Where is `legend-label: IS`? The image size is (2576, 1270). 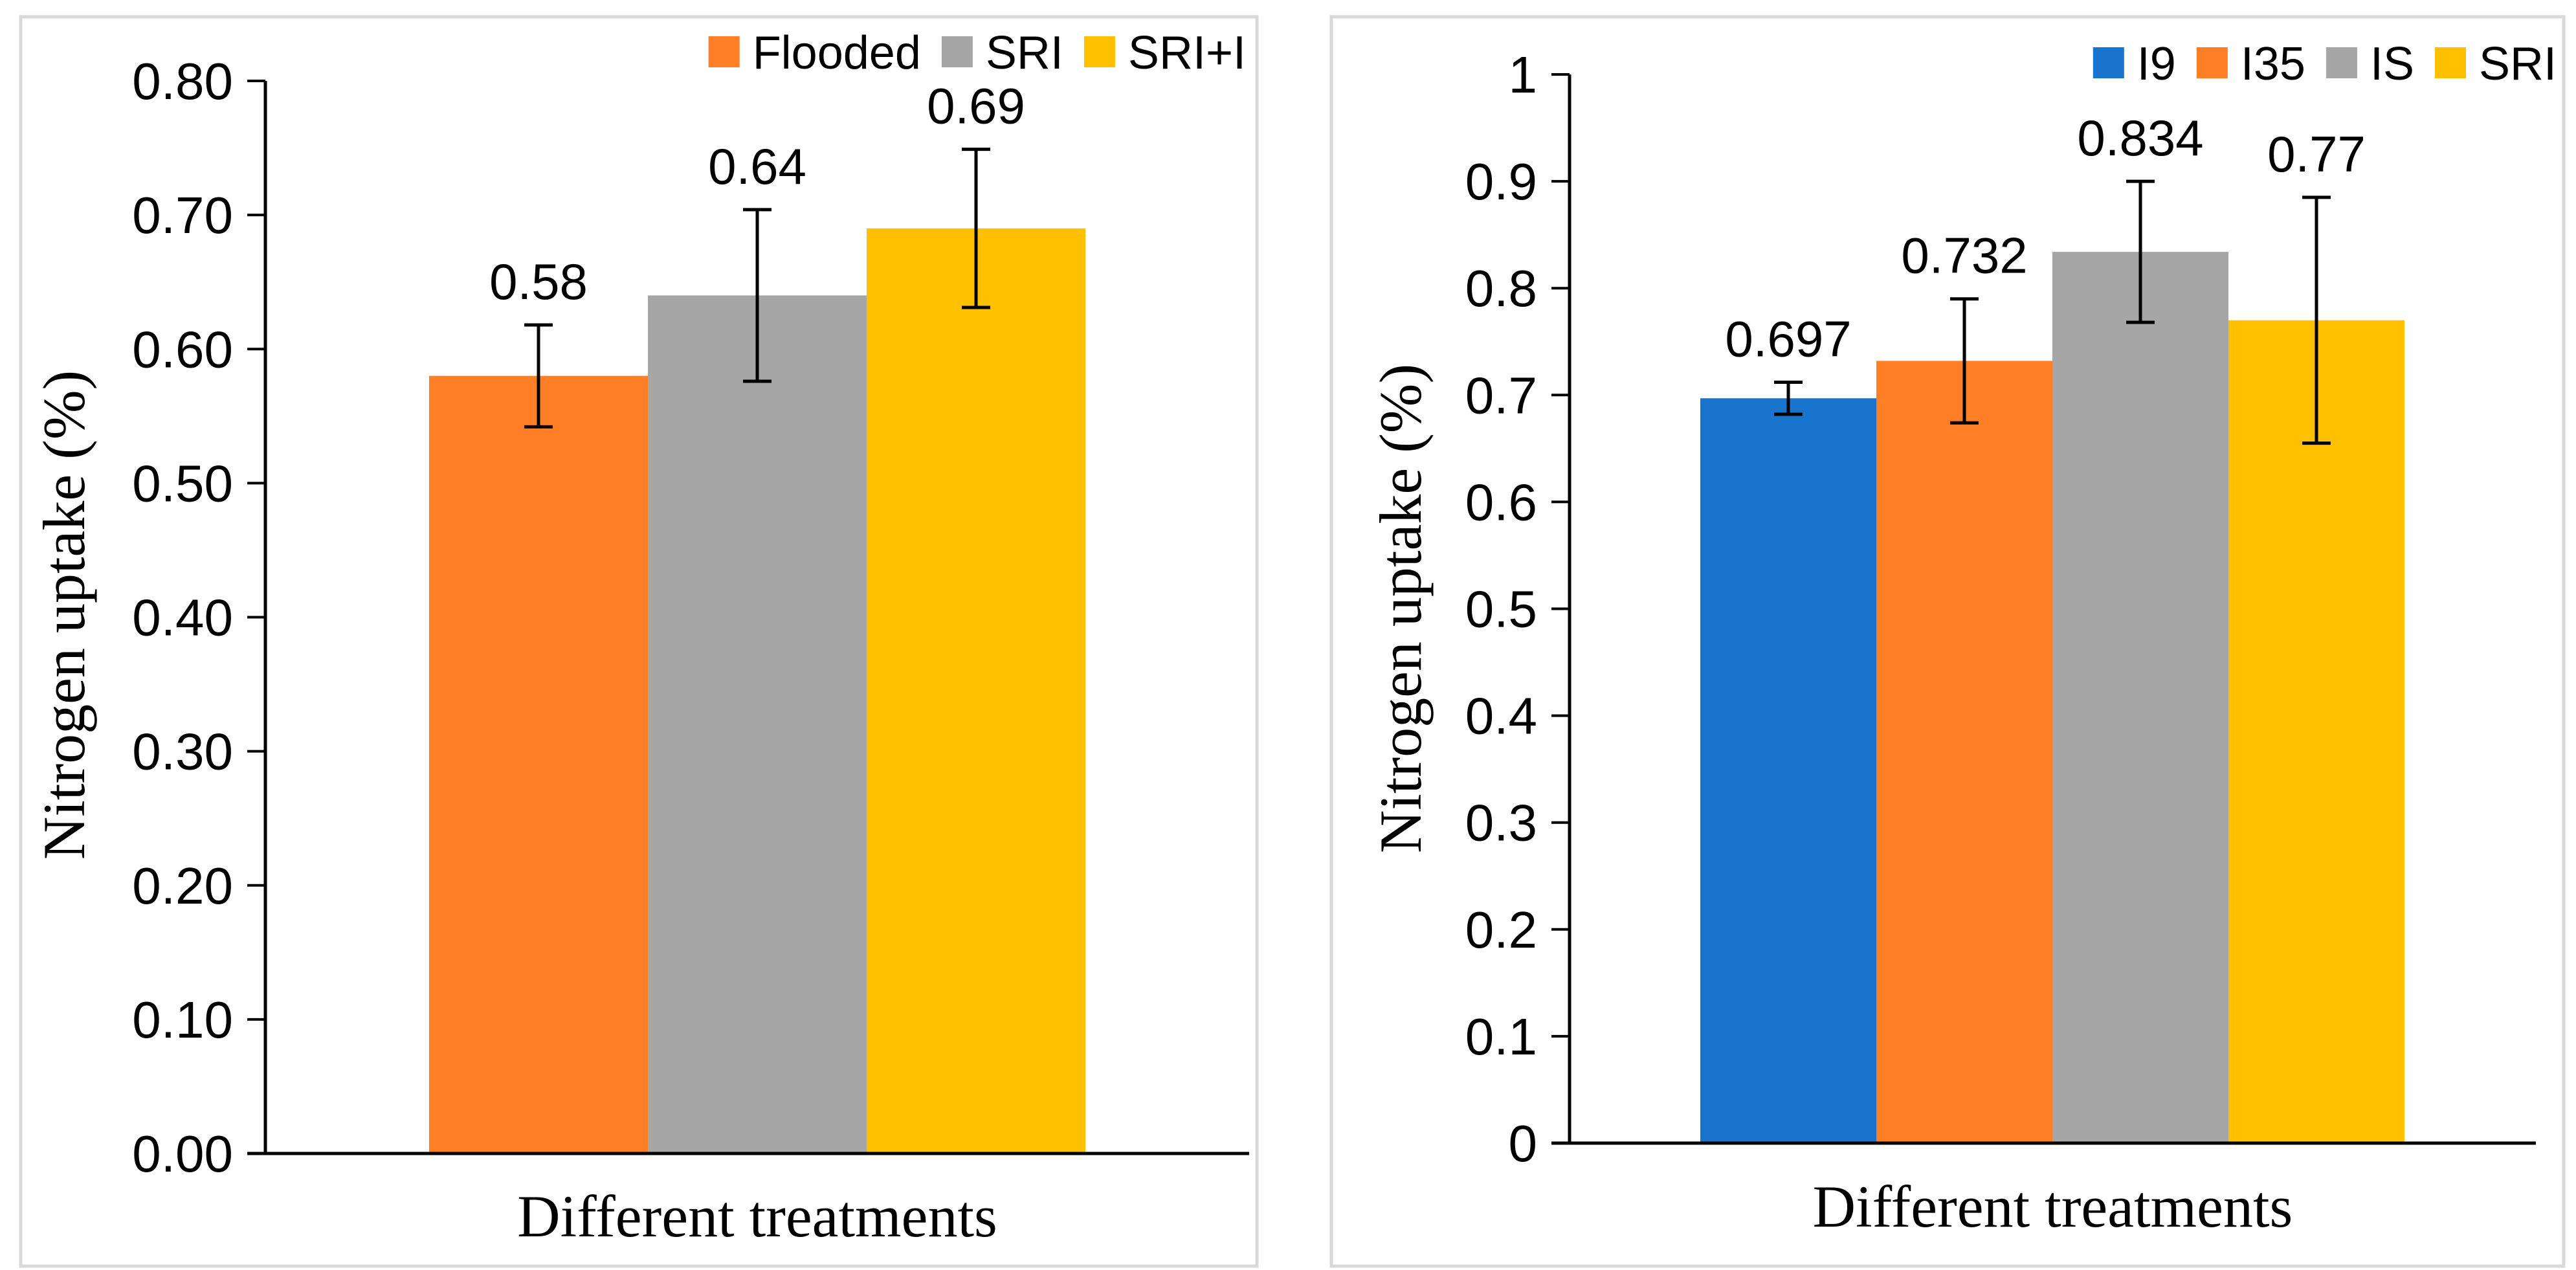 legend-label: IS is located at coordinates (2392, 64).